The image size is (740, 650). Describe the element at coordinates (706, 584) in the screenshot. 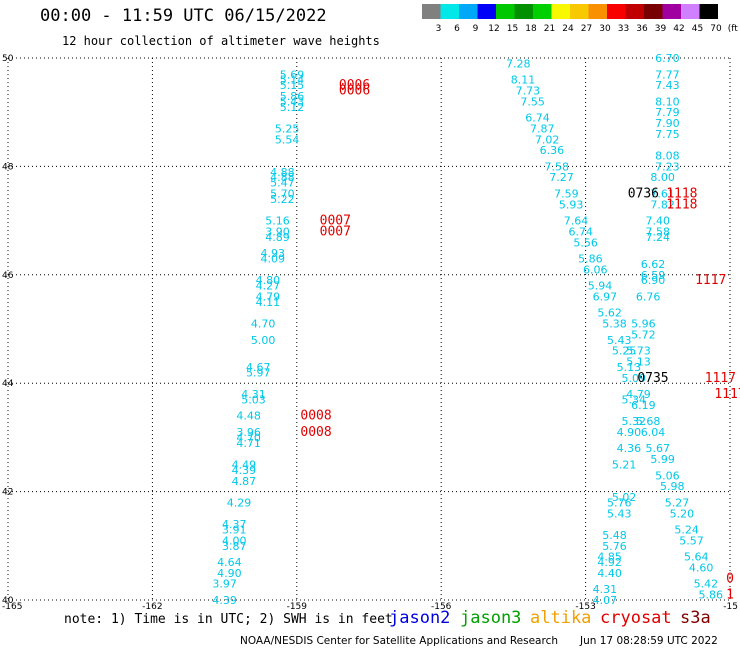

I see `wave-height-point: 5.42` at that location.